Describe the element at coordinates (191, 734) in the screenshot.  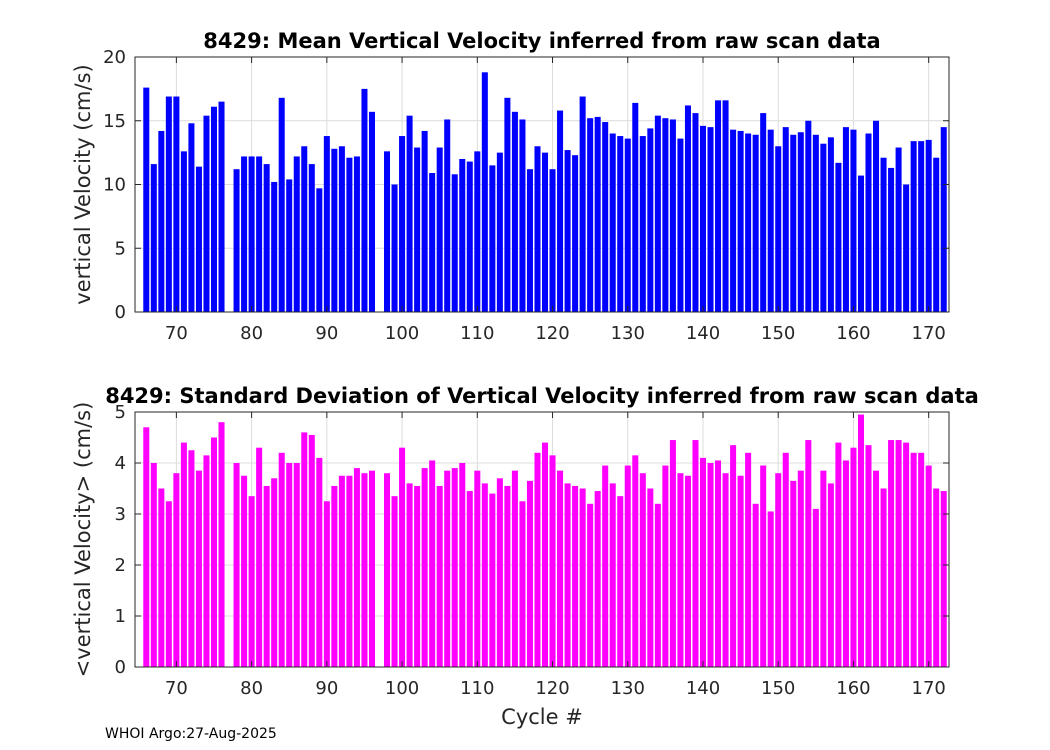
I see `footer-credit: WHOI Argo:27-Aug-2025` at that location.